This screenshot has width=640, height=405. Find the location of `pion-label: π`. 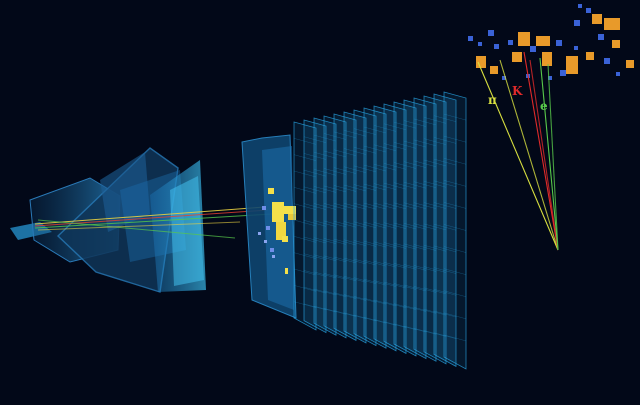

pion-label: π is located at coordinates (492, 100).